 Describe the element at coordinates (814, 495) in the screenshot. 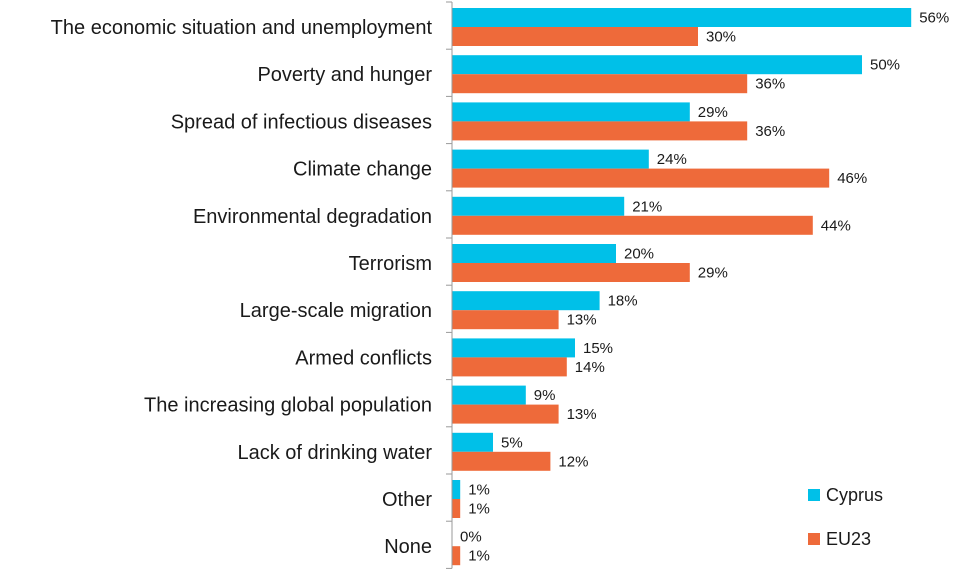

I see `legend-swatch-cyprus` at that location.